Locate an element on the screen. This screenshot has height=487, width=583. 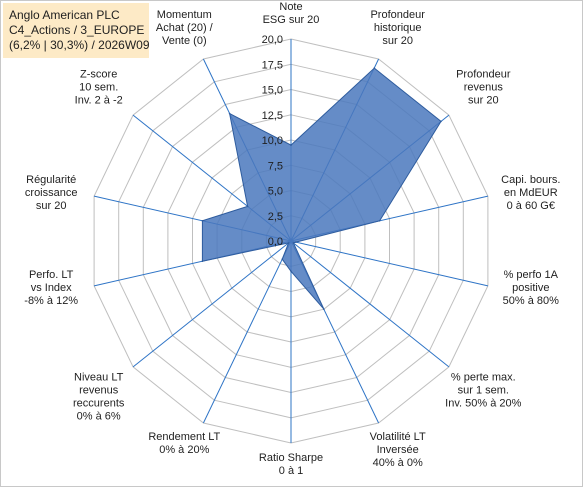
axis-label: Capi. bours. en MdEUR 0 à 60 G€ is located at coordinates (530, 193).